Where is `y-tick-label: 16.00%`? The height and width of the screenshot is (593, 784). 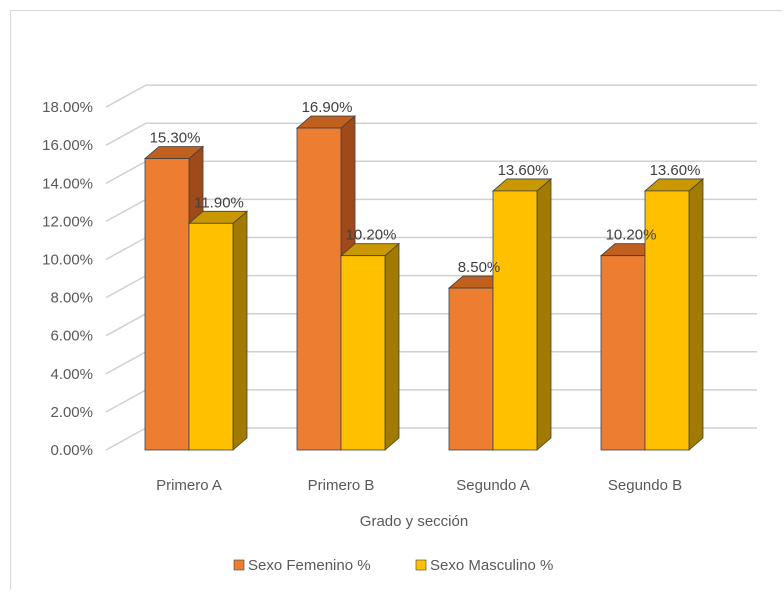 y-tick-label: 16.00% is located at coordinates (67, 145).